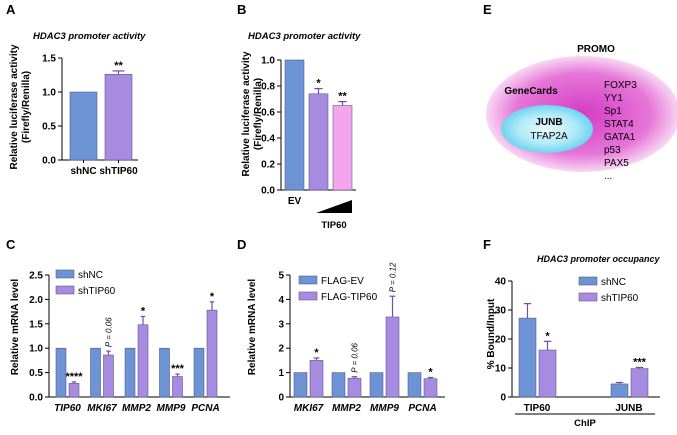 The image size is (677, 435). What do you see at coordinates (89, 36) in the screenshot?
I see `panel-a-title: HDAC3 promoter activity` at bounding box center [89, 36].